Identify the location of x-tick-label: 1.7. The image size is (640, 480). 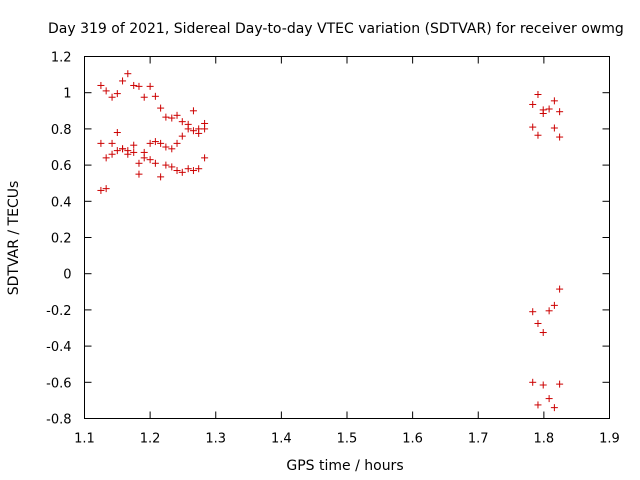
(478, 439).